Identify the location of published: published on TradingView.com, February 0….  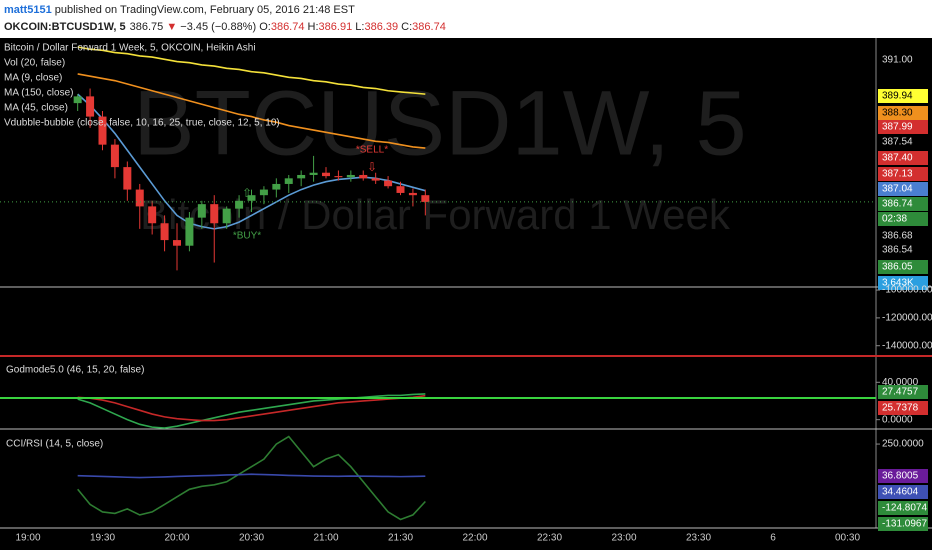
(204, 10).